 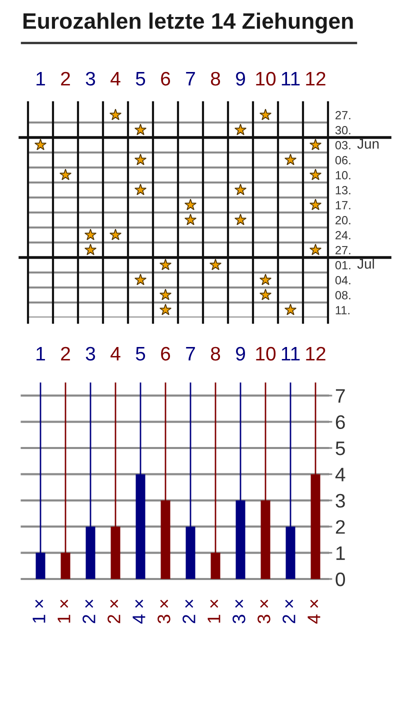 I want to click on y-tick-label: 17., so click(x=343, y=205).